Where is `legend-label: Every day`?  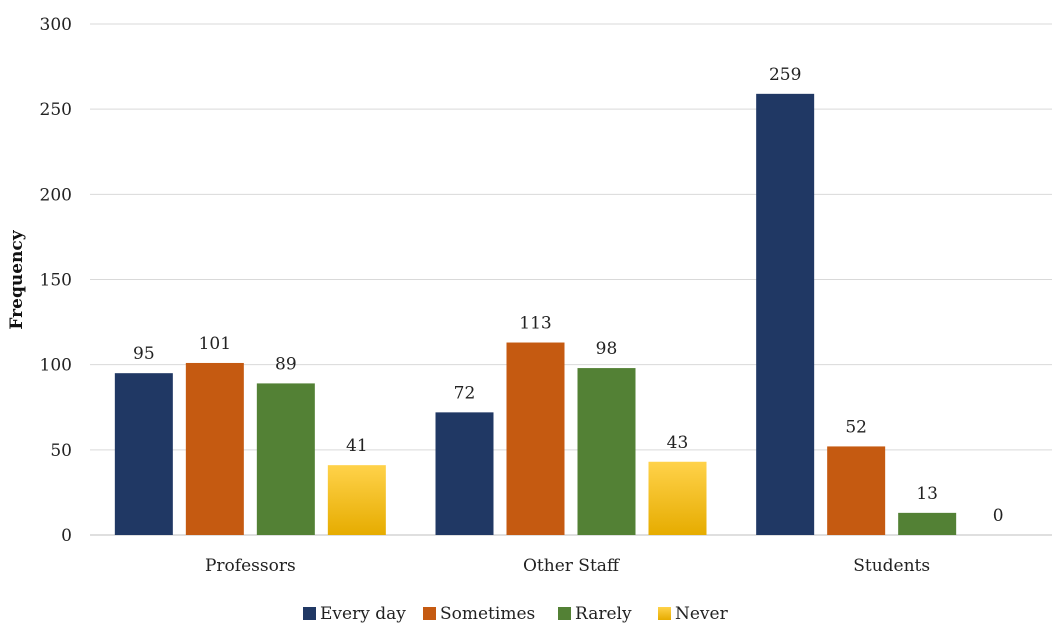 legend-label: Every day is located at coordinates (363, 614).